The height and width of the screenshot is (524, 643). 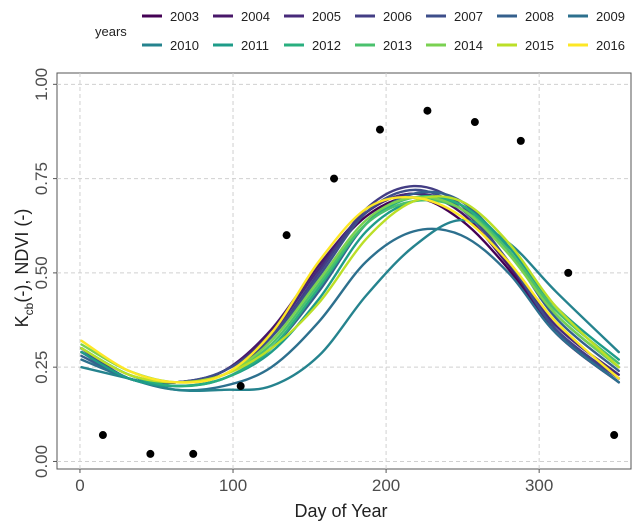 What do you see at coordinates (255, 16) in the screenshot?
I see `legend-label-2004: 2004` at bounding box center [255, 16].